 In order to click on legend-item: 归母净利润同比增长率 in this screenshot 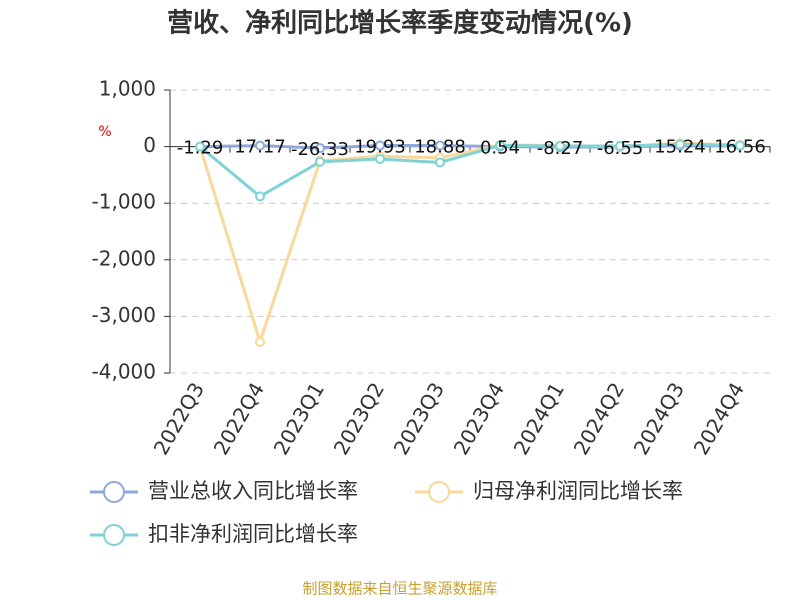, I will do `click(549, 491)`.